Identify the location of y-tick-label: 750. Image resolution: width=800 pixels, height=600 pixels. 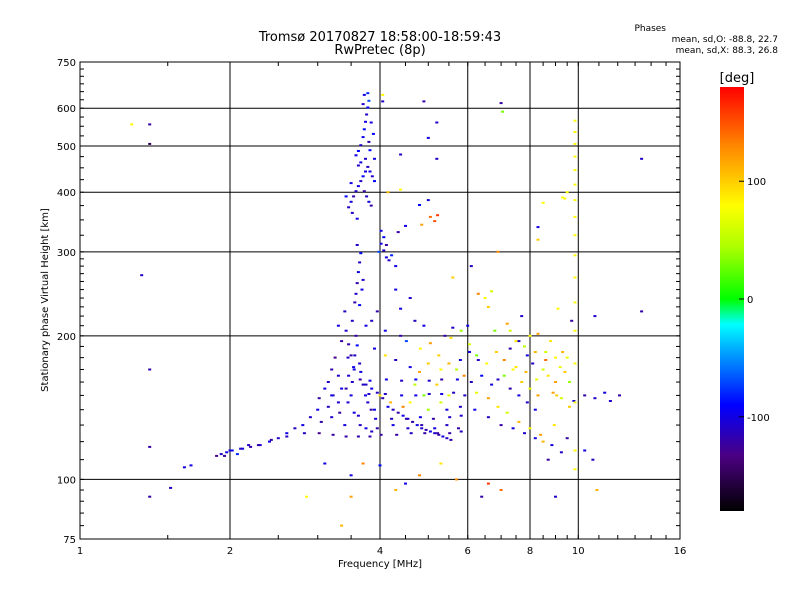
(66, 63).